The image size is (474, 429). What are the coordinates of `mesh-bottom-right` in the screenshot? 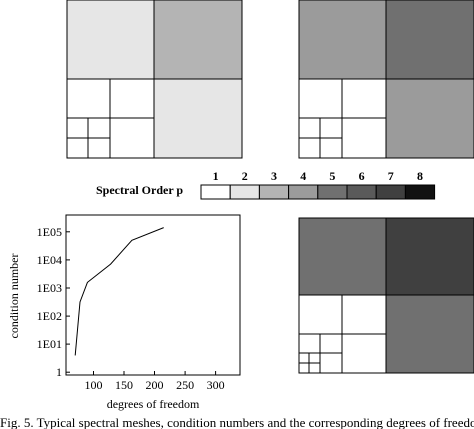 It's located at (386, 295).